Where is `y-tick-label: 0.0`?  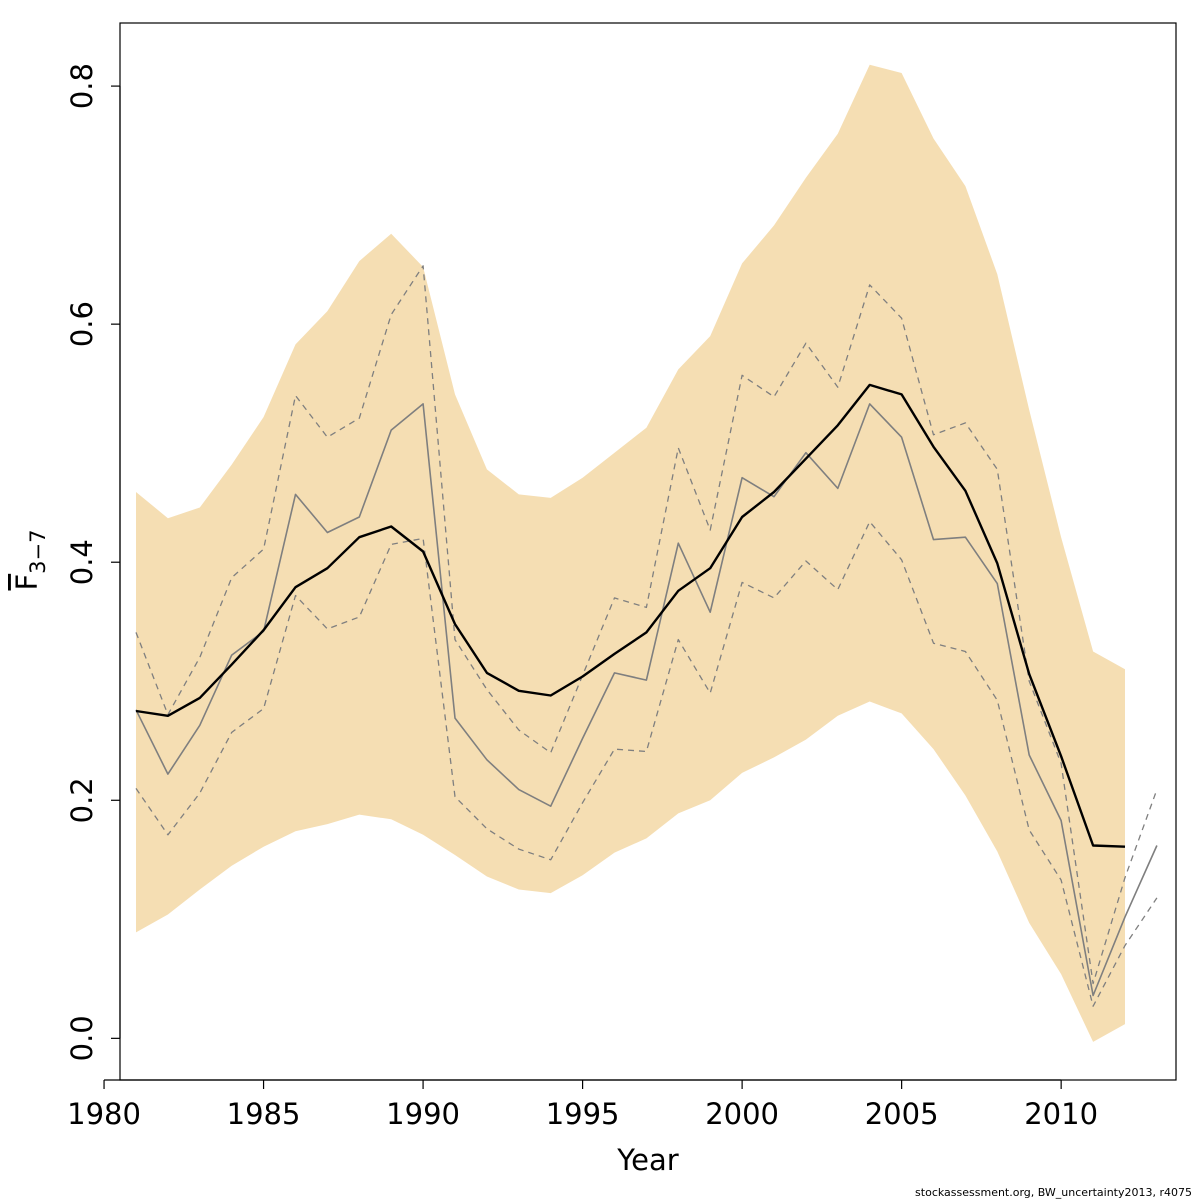
y-tick-label: 0.0 is located at coordinates (82, 1038).